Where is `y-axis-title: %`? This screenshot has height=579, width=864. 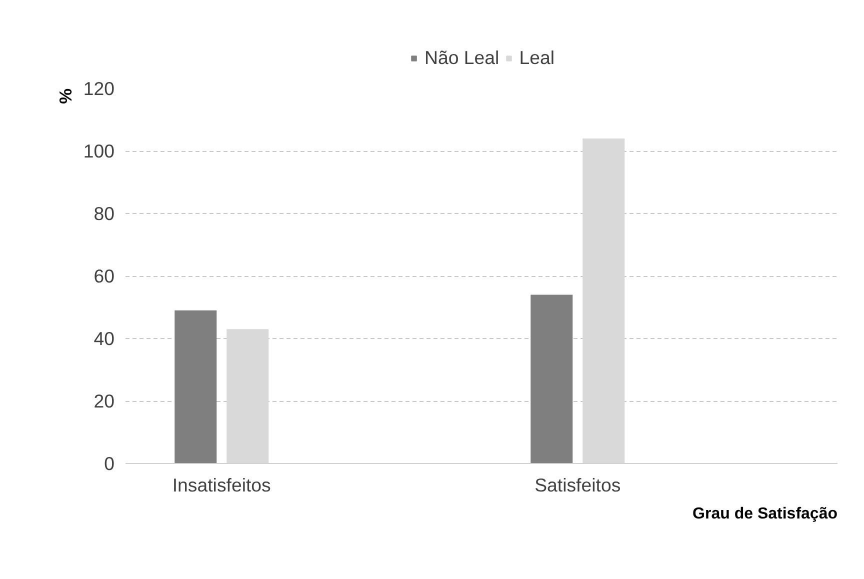 y-axis-title: % is located at coordinates (66, 96).